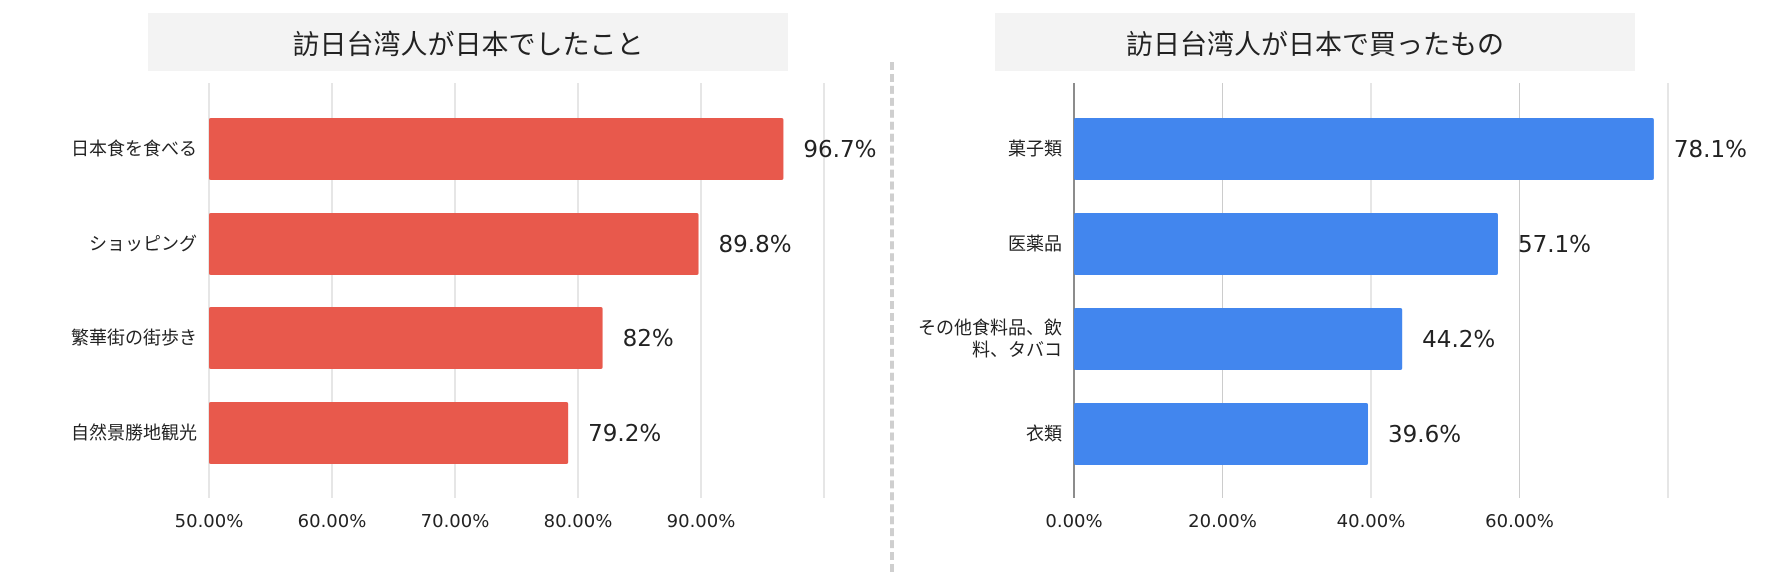 The image size is (1770, 572). What do you see at coordinates (1458, 340) in the screenshot?
I see `value-label: 44.2%` at bounding box center [1458, 340].